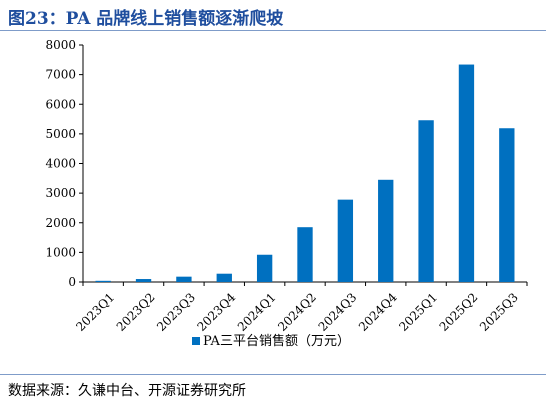 The height and width of the screenshot is (405, 546). Describe the element at coordinates (273, 374) in the screenshot. I see `source-divider` at that location.